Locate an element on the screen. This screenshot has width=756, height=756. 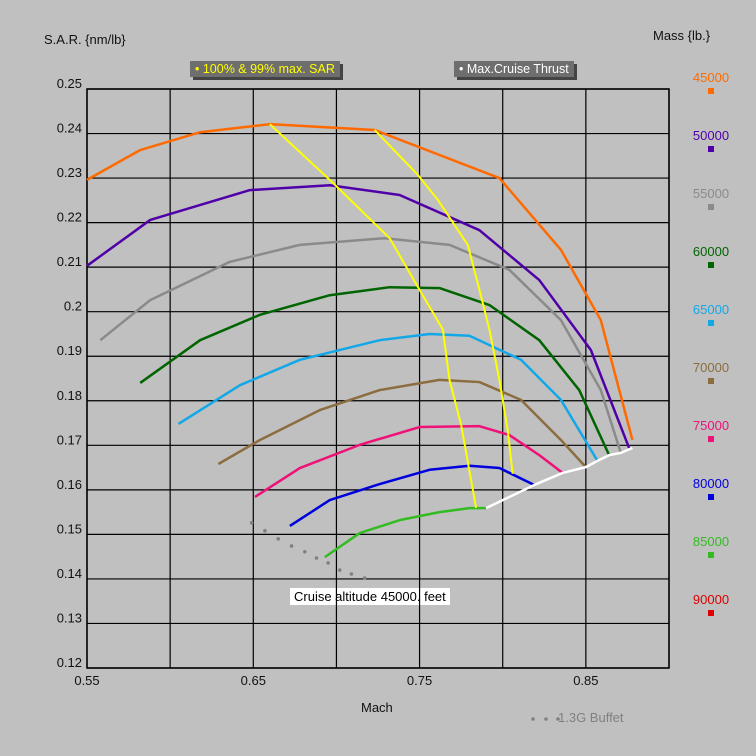
legend-label-80000: 80000 is located at coordinates (711, 483).